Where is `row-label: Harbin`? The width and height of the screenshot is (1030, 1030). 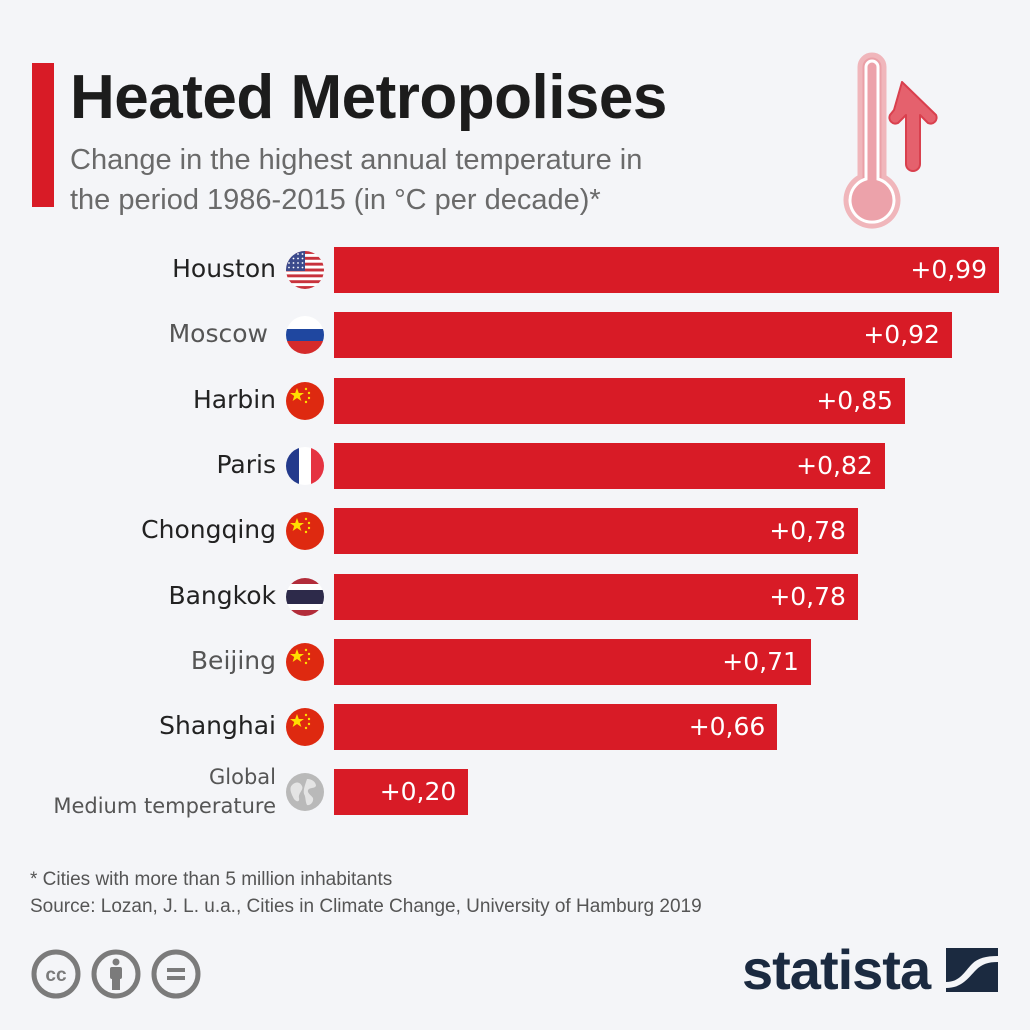 row-label: Harbin is located at coordinates (234, 399).